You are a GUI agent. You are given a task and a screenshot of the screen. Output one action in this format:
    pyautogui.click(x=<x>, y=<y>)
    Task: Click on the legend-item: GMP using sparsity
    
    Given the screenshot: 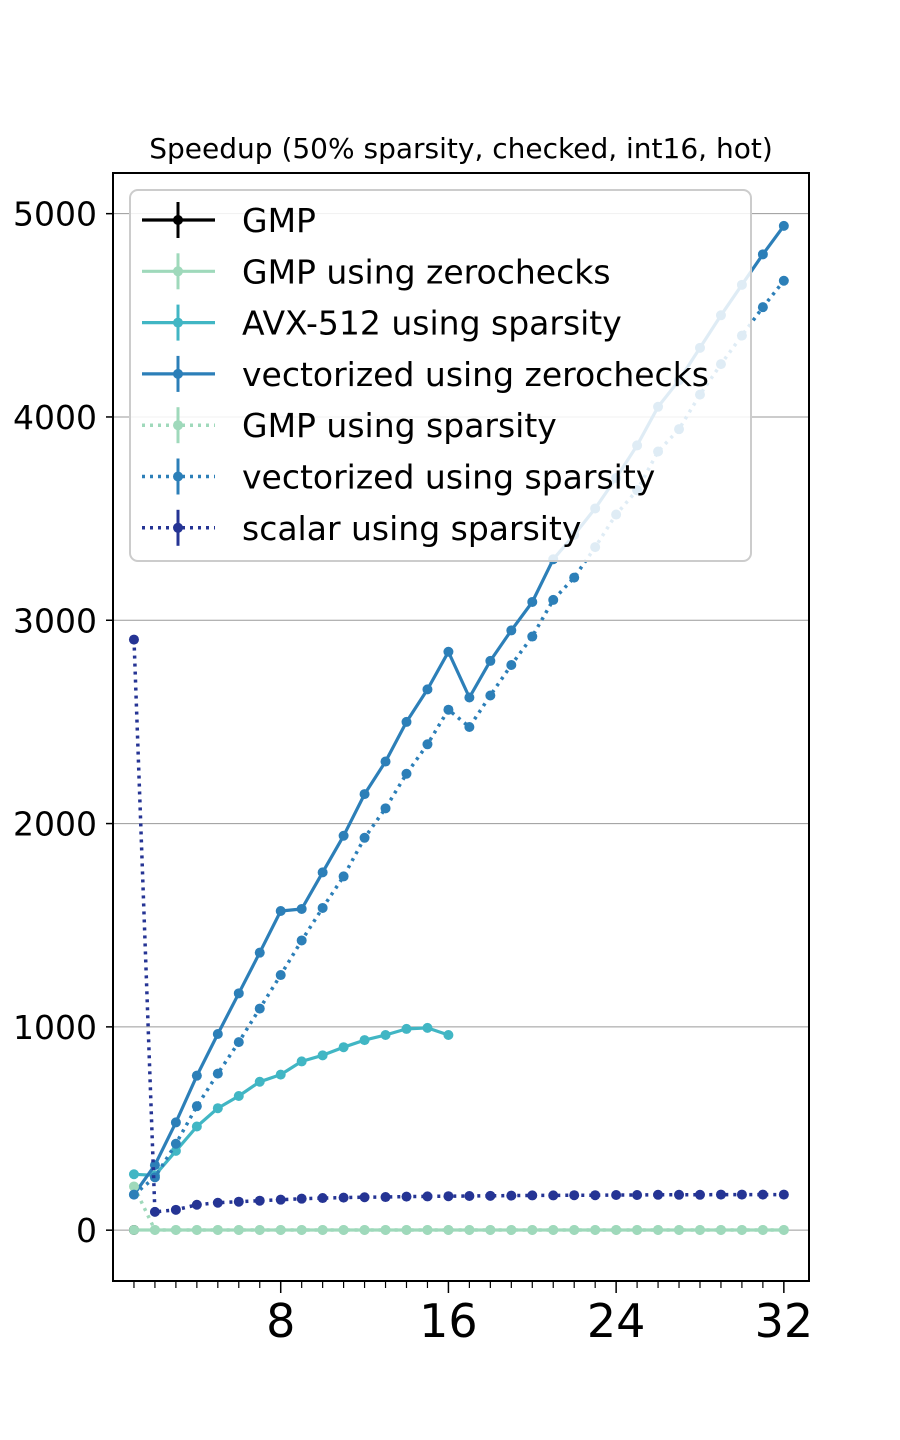 What is the action you would take?
    pyautogui.click(x=349, y=425)
    